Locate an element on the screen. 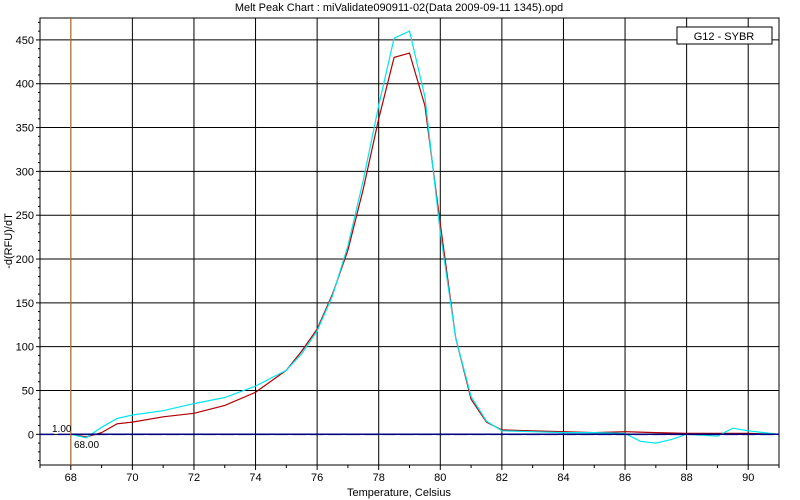  legend-box is located at coordinates (724, 35).